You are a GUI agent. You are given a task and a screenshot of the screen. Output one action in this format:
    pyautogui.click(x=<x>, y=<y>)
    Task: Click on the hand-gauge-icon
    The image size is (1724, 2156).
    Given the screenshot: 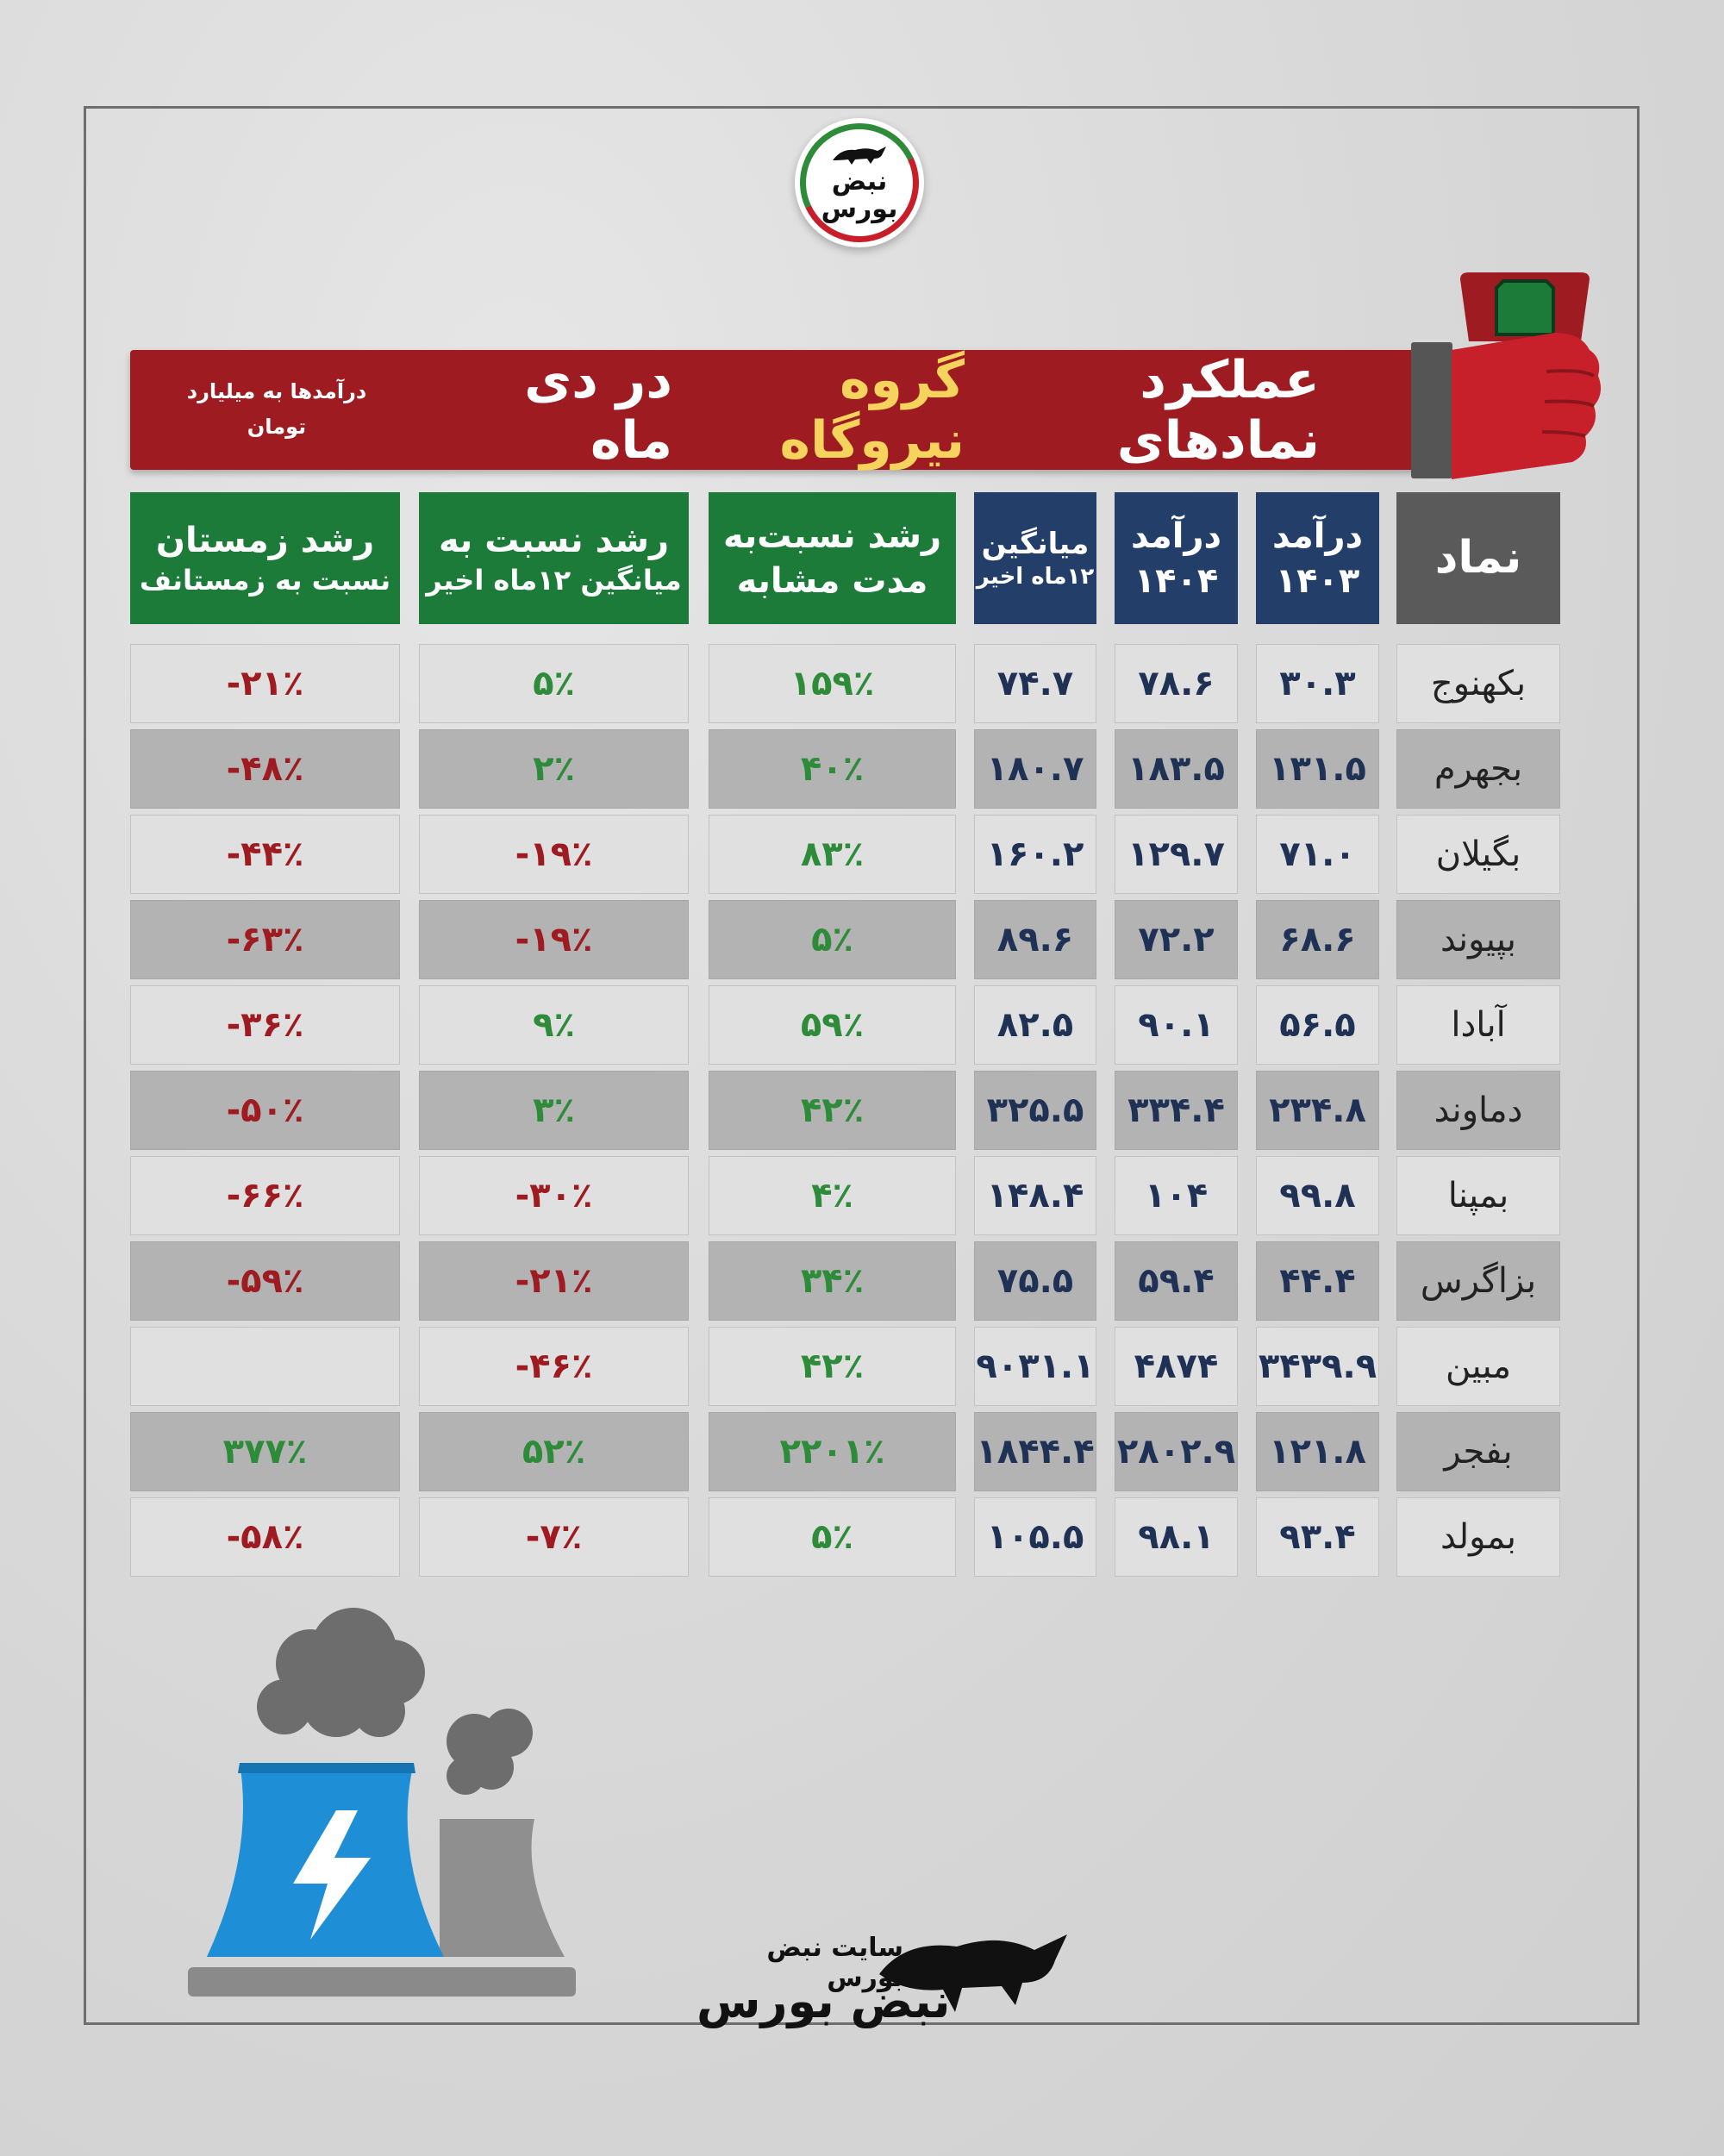 What is the action you would take?
    pyautogui.click(x=1527, y=375)
    